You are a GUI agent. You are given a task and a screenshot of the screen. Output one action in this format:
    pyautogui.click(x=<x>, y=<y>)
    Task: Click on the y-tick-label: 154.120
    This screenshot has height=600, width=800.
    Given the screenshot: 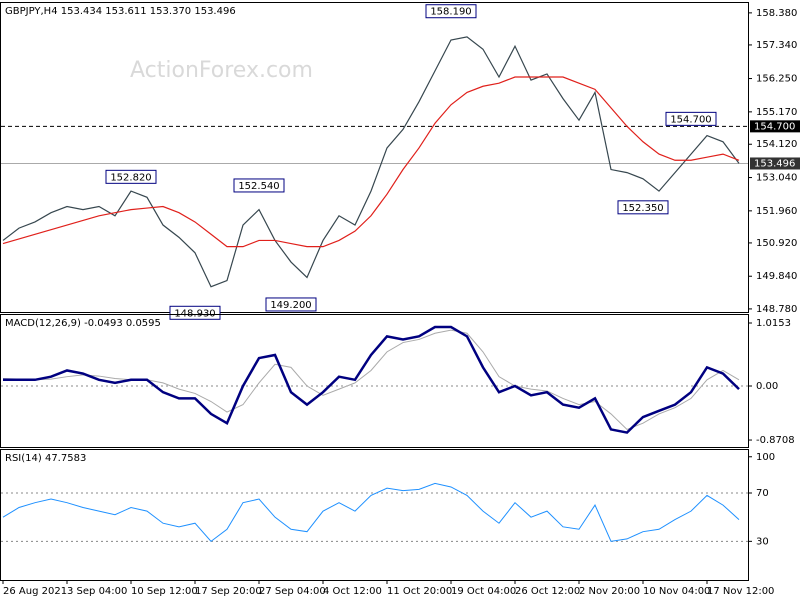 What is the action you would take?
    pyautogui.click(x=776, y=144)
    